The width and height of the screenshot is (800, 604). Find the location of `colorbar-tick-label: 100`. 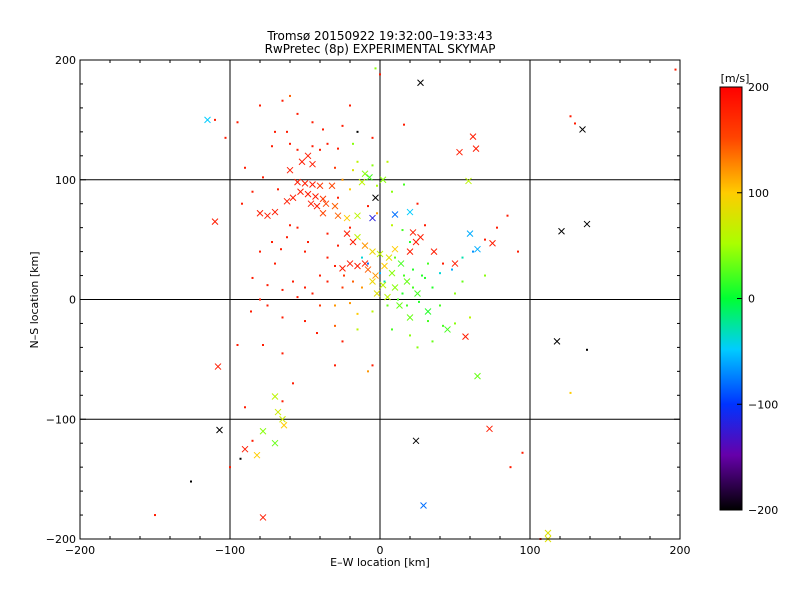

colorbar-tick-label: 100 is located at coordinates (758, 193).